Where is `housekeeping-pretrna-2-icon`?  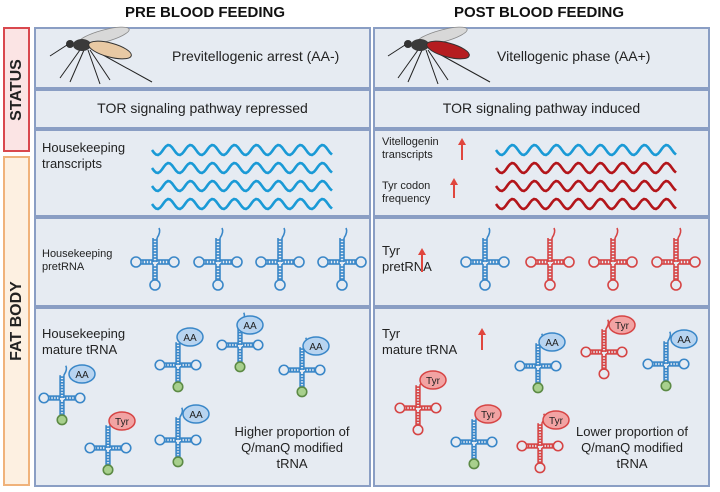
housekeeping-pretrna-2-icon is located at coordinates (218, 259).